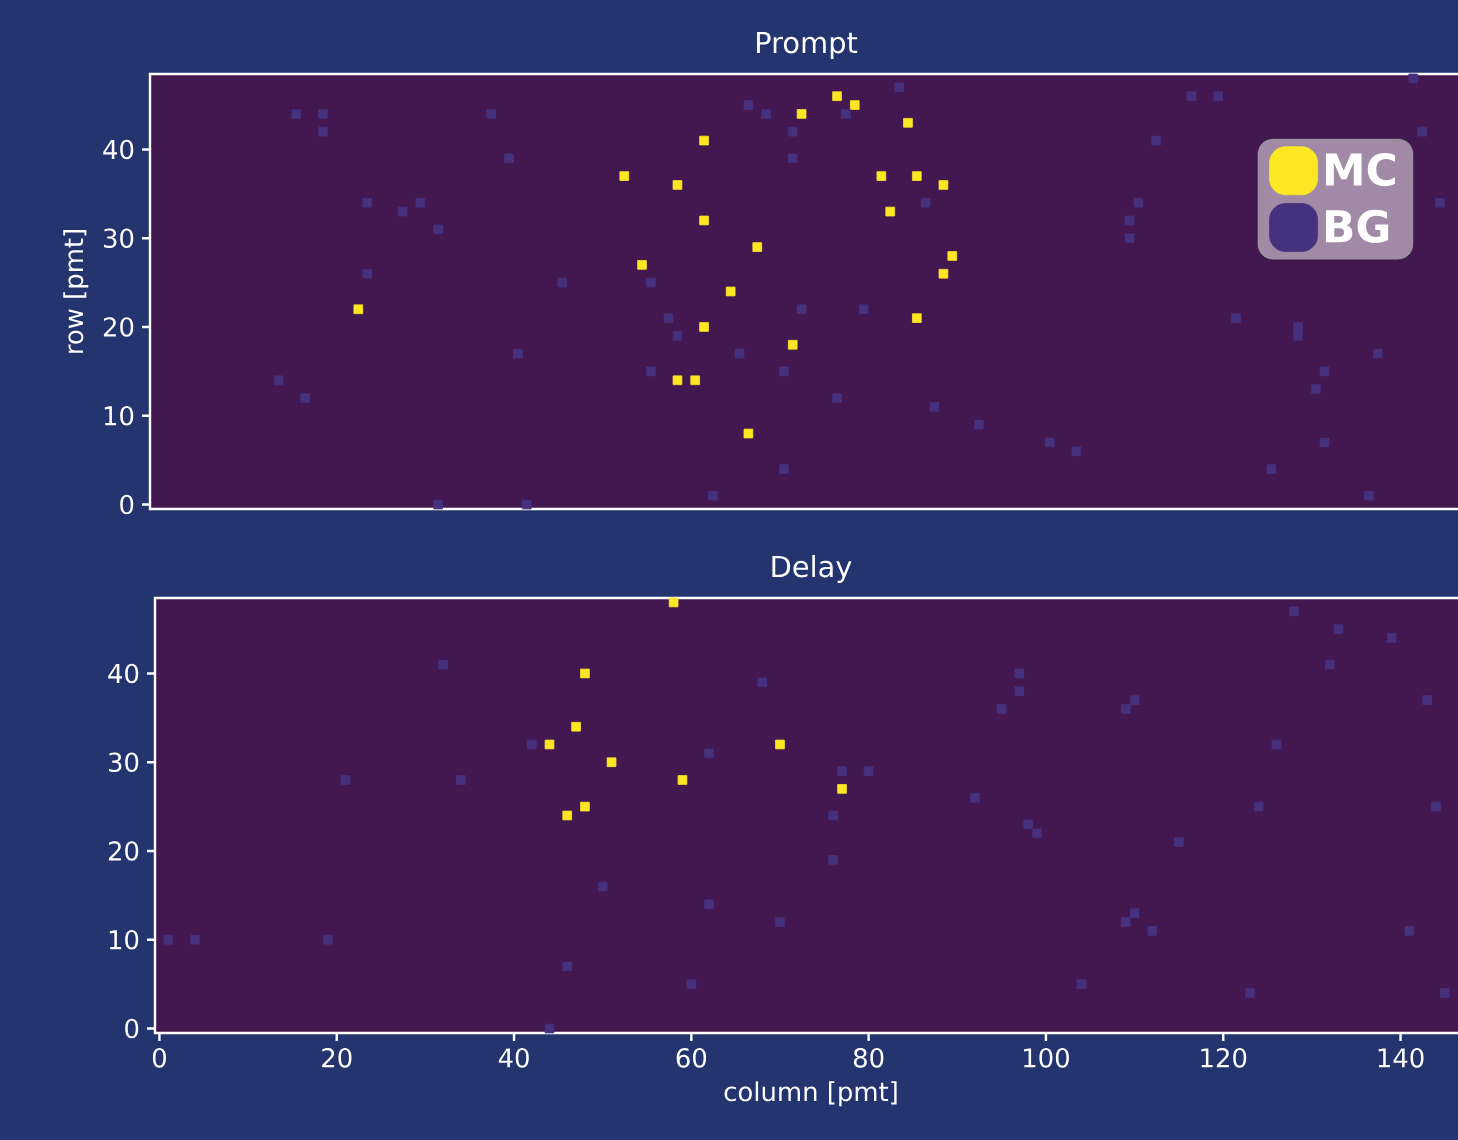 Image resolution: width=1458 pixels, height=1140 pixels. Describe the element at coordinates (123, 673) in the screenshot. I see `y-tick-label: 40` at that location.